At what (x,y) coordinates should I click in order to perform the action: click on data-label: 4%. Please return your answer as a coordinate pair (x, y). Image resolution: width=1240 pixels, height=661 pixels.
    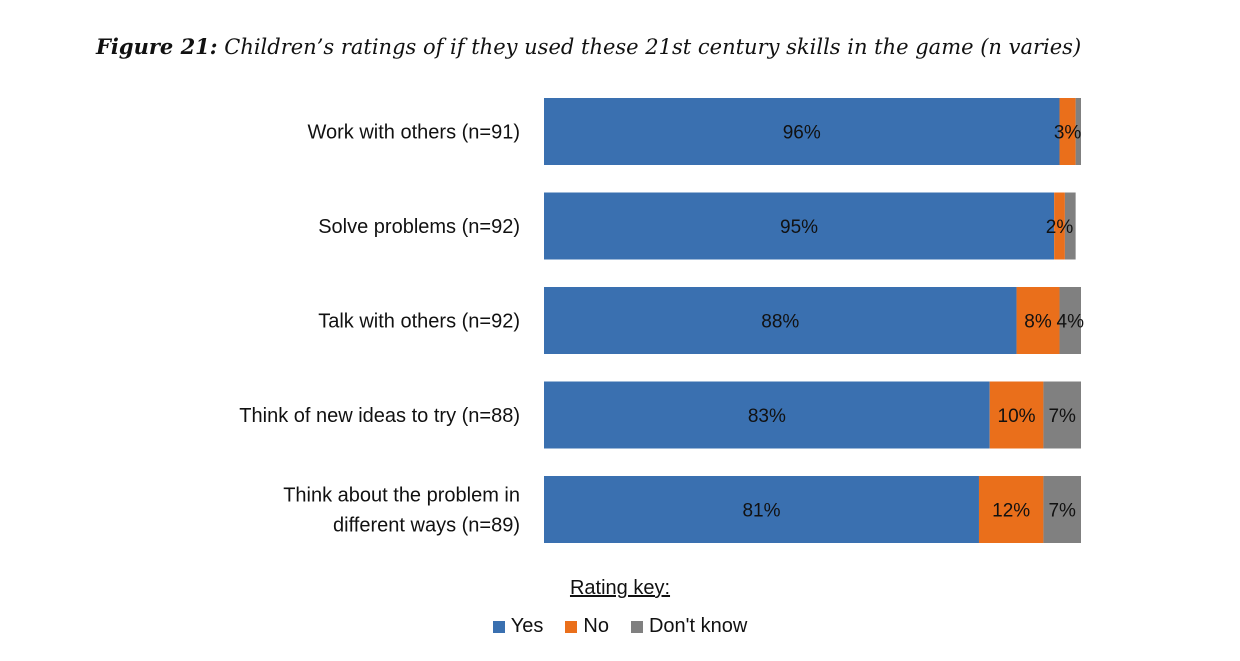
    Looking at the image, I should click on (1071, 322).